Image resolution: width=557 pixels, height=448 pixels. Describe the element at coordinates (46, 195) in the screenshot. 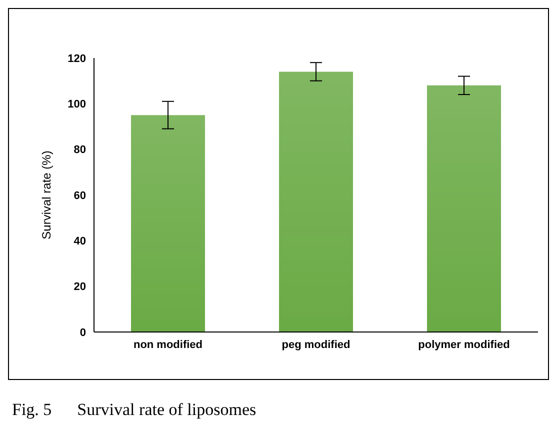

I see `y-axis-title: Survival rate (%)` at that location.